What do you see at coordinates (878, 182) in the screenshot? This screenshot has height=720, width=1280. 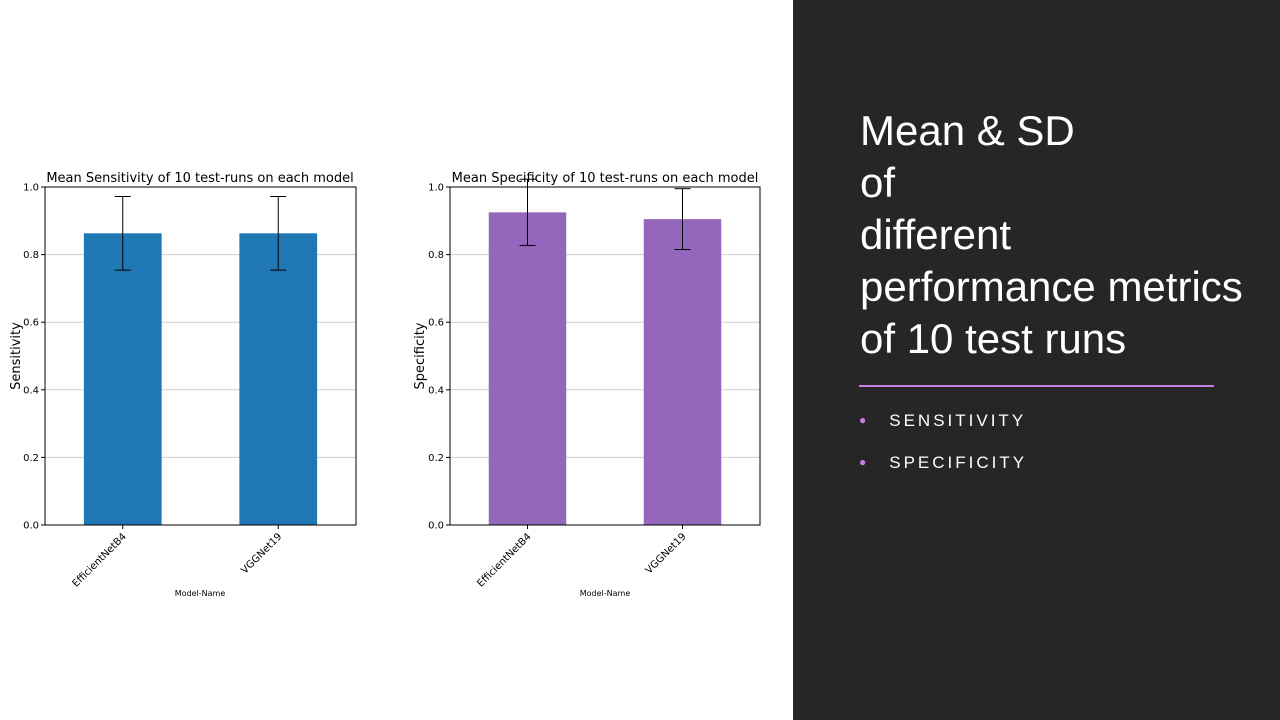 I see `slide-title-line-2: of` at bounding box center [878, 182].